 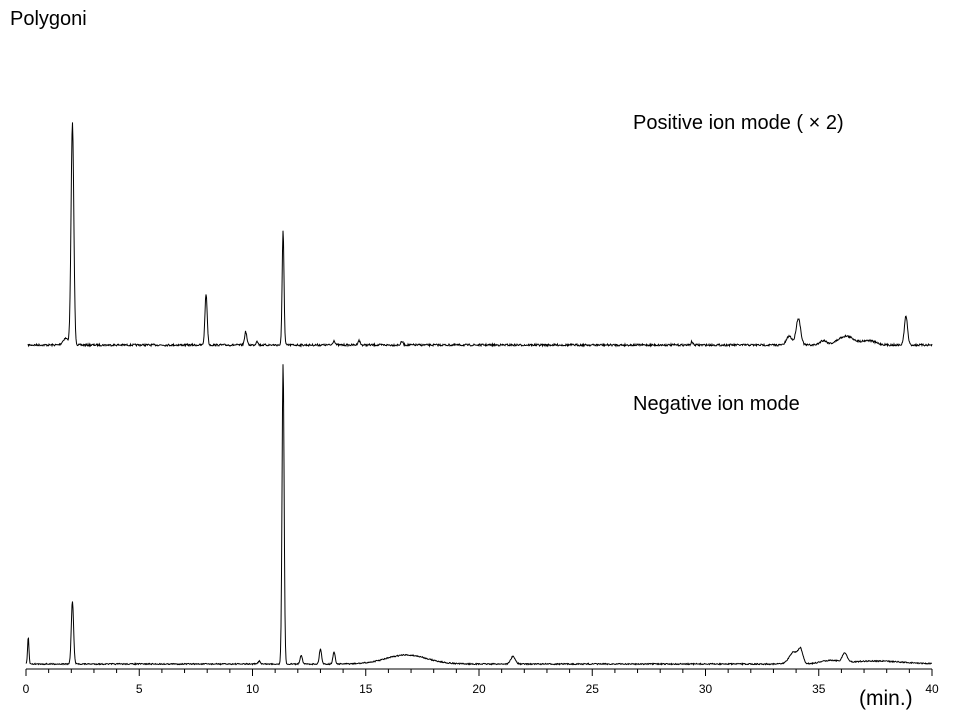 What do you see at coordinates (26, 689) in the screenshot?
I see `x-tick-label: 0` at bounding box center [26, 689].